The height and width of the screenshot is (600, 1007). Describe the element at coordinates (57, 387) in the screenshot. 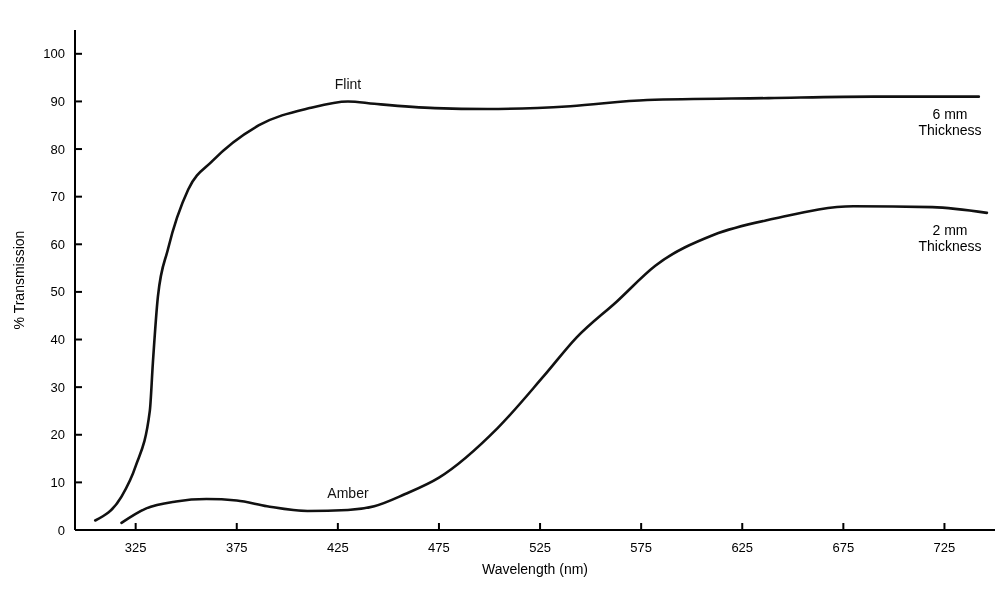

I see `y-tick-label: 30` at that location.